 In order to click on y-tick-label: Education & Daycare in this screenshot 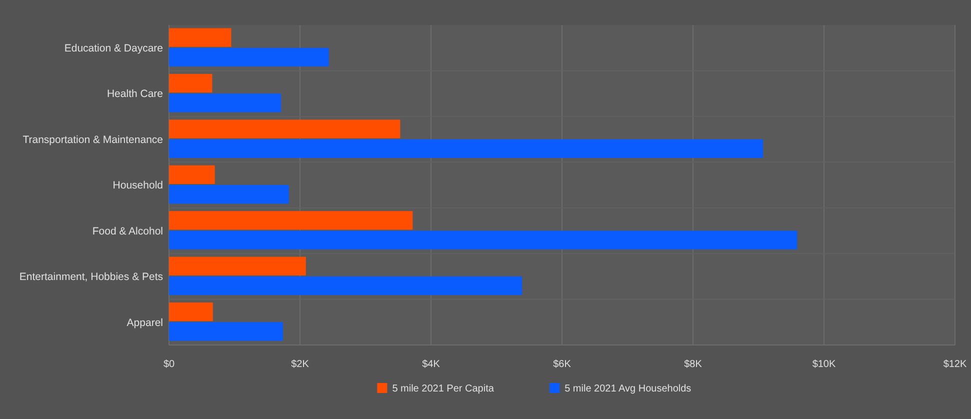, I will do `click(114, 48)`.